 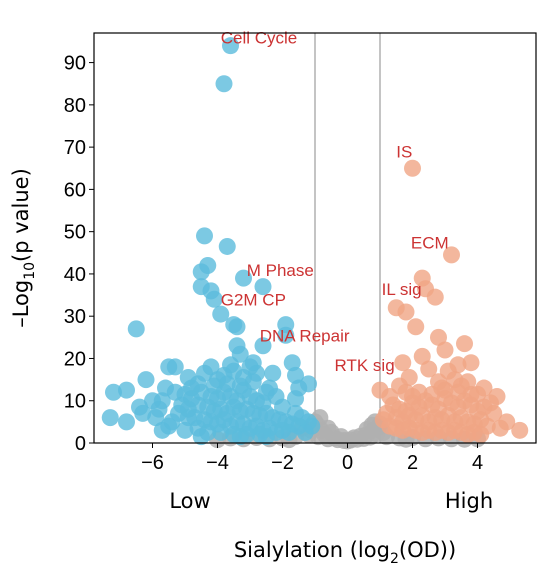 What do you see at coordinates (469, 501) in the screenshot?
I see `side-label-high: High` at bounding box center [469, 501].